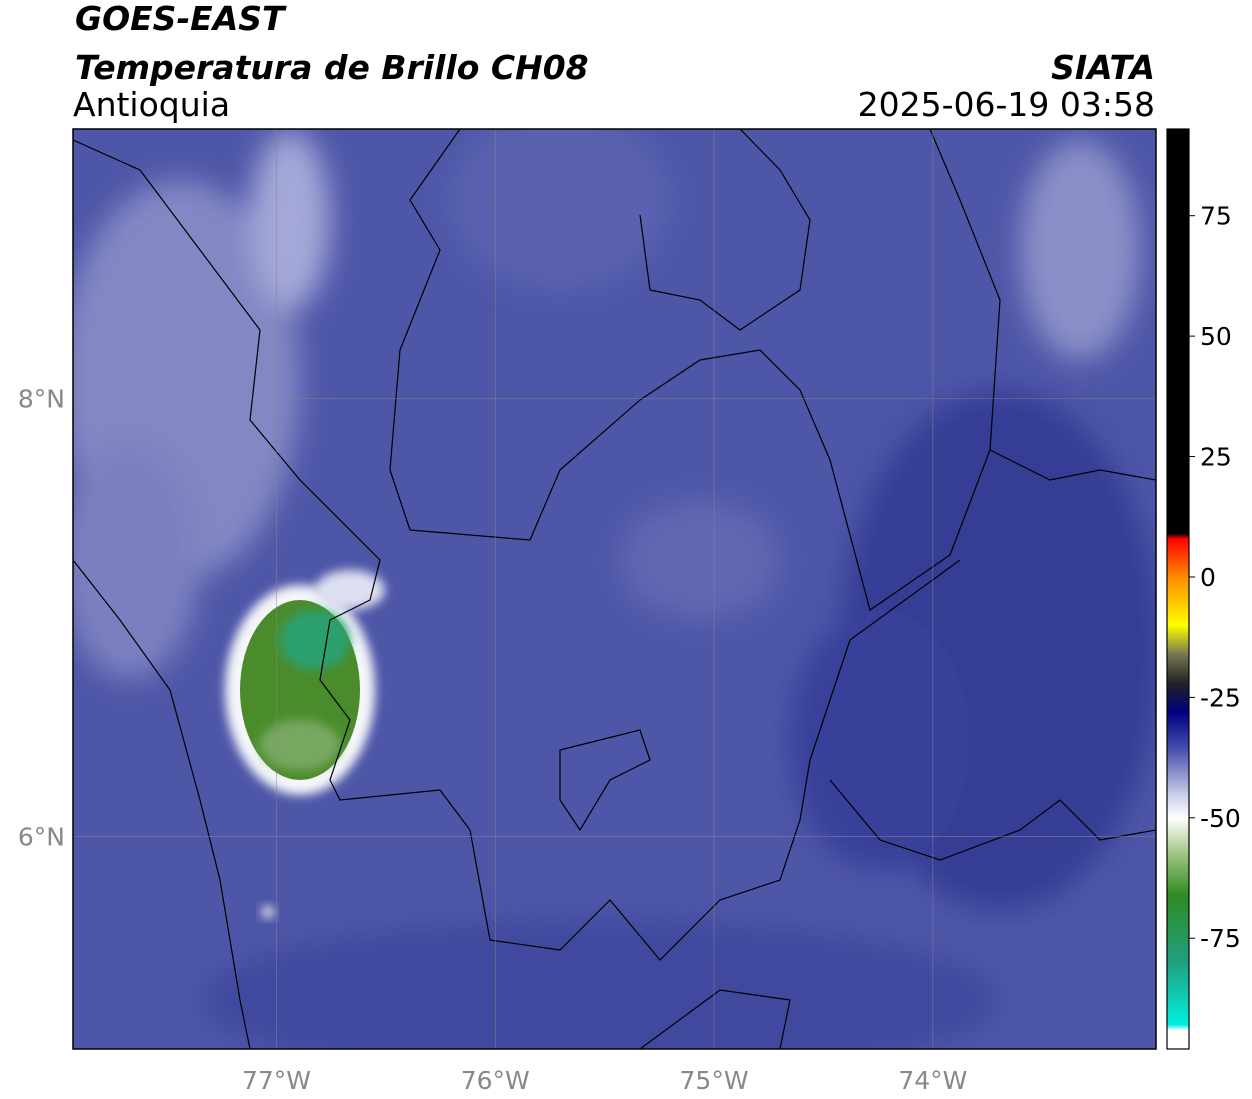 The image size is (1252, 1099). What do you see at coordinates (1216, 216) in the screenshot?
I see `colorbar-tick-label: 75` at bounding box center [1216, 216].